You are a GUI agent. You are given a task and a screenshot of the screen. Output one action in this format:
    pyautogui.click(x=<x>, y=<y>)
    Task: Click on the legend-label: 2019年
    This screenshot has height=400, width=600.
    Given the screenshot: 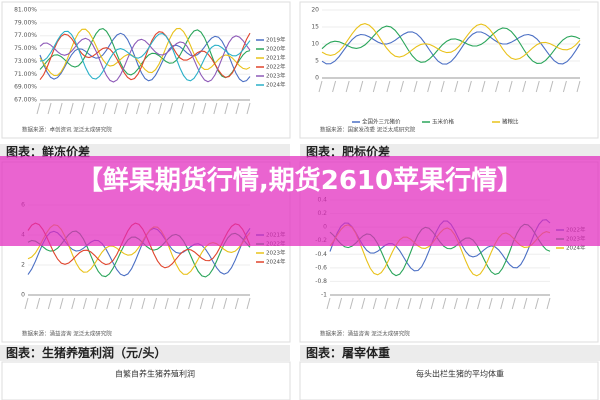 What is the action you would take?
    pyautogui.click(x=276, y=40)
    